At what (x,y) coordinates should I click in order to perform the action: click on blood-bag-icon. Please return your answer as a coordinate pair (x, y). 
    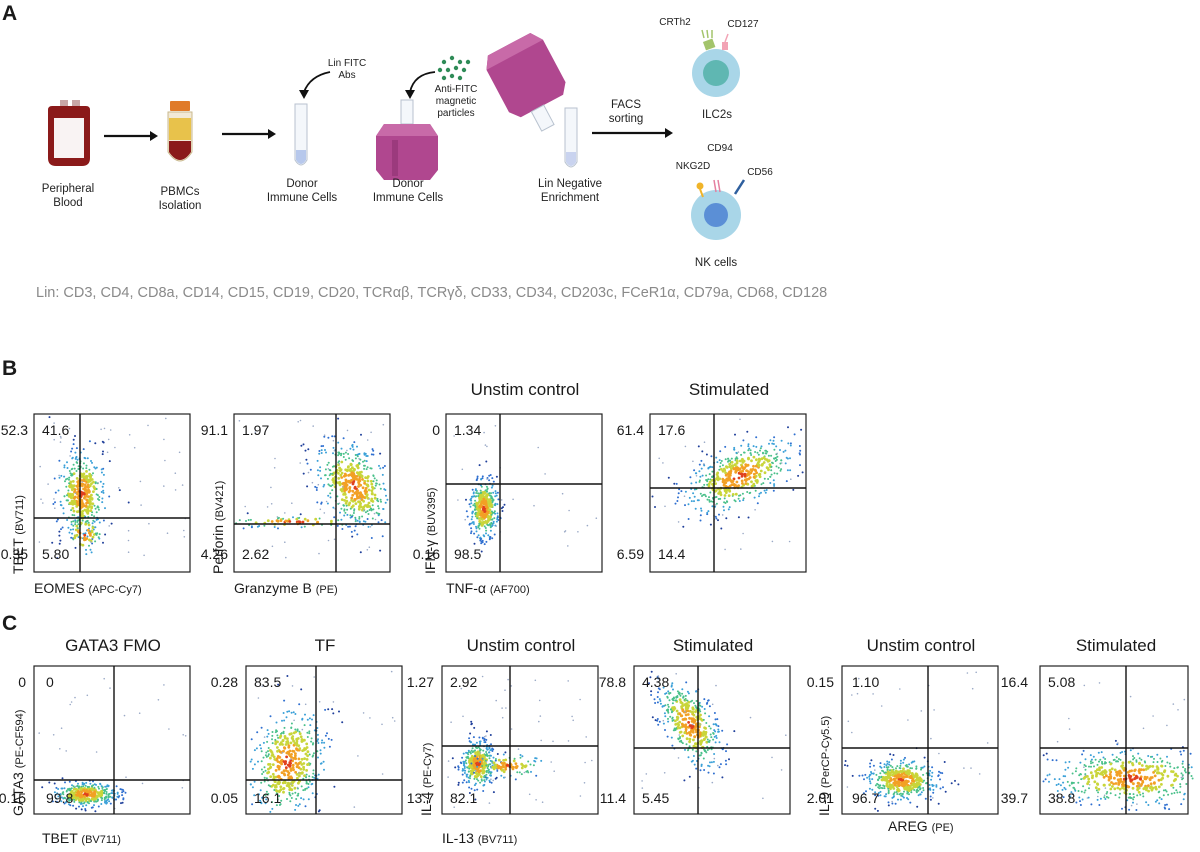
    Looking at the image, I should click on (69, 133).